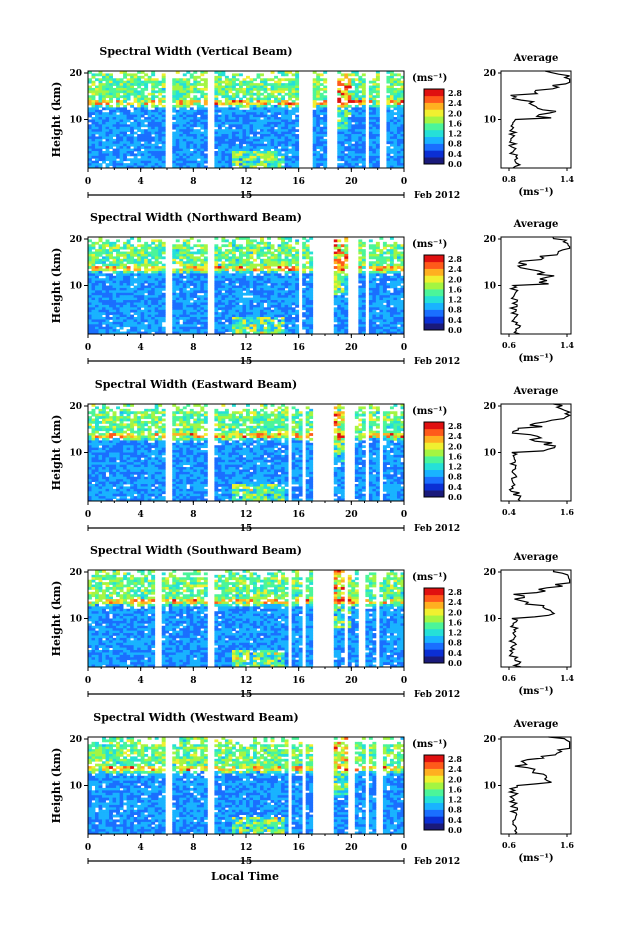  Describe the element at coordinates (455, 592) in the screenshot. I see `colorbar-tick-label: 2.8` at that location.